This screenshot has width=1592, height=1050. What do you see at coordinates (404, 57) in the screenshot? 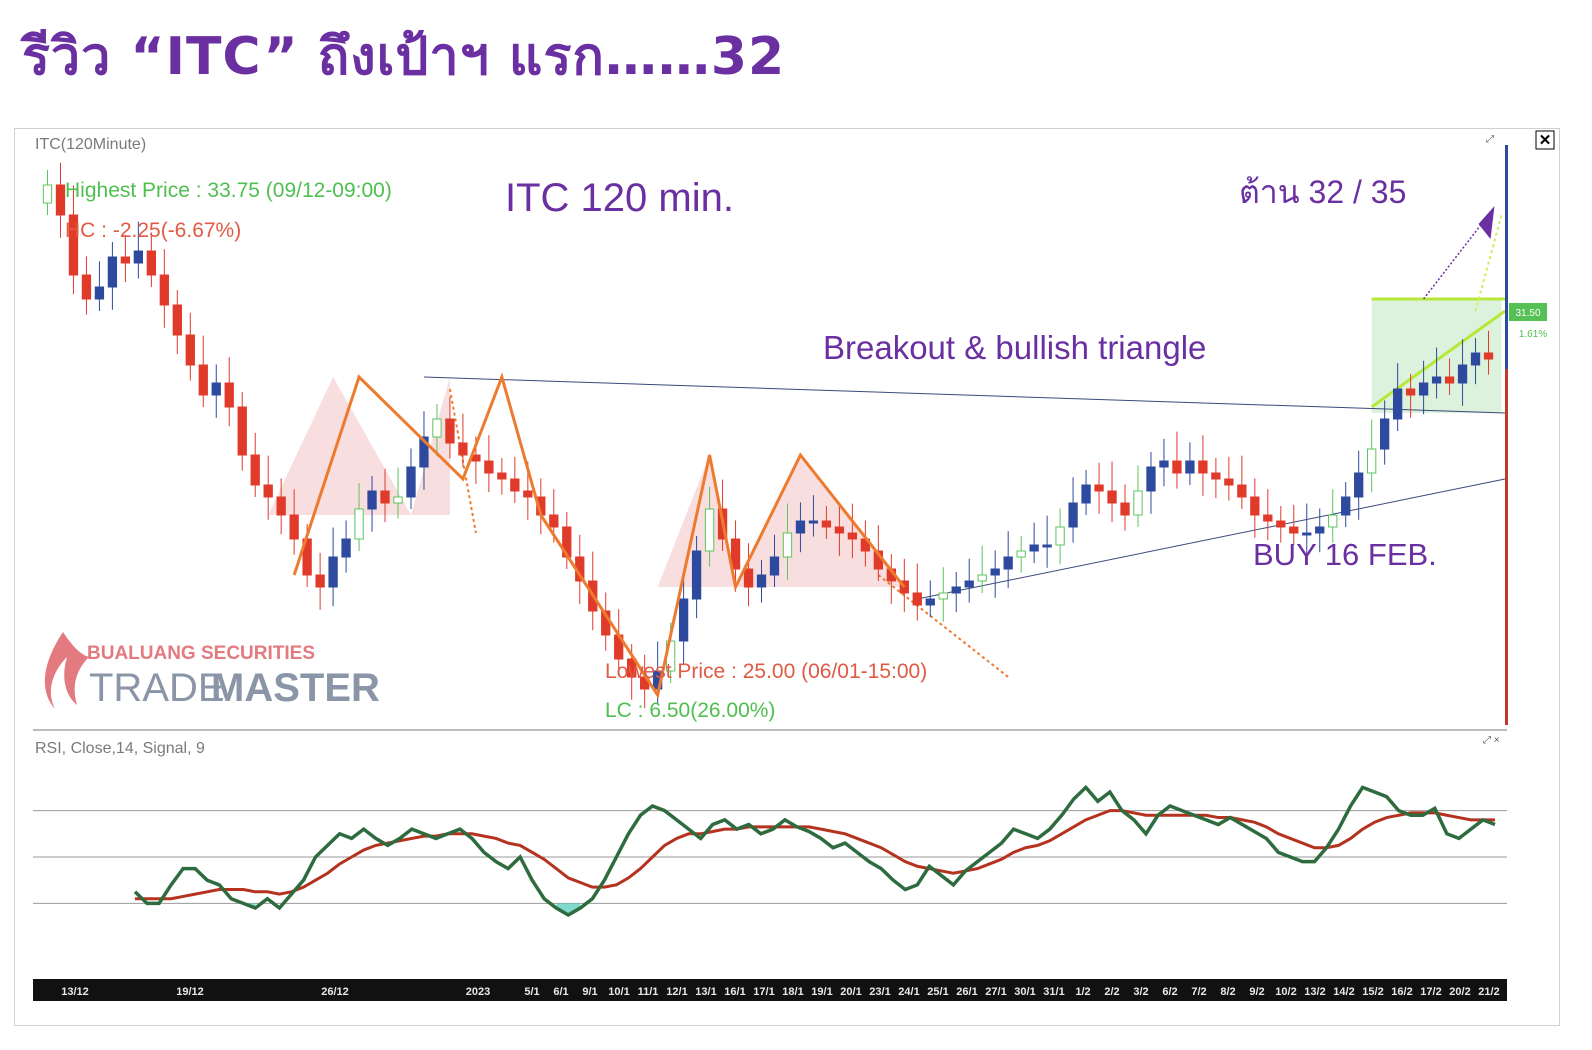
I see `page-title: รีวิว “ITC” ถึงเป้าฯ แรก……32` at bounding box center [404, 57].